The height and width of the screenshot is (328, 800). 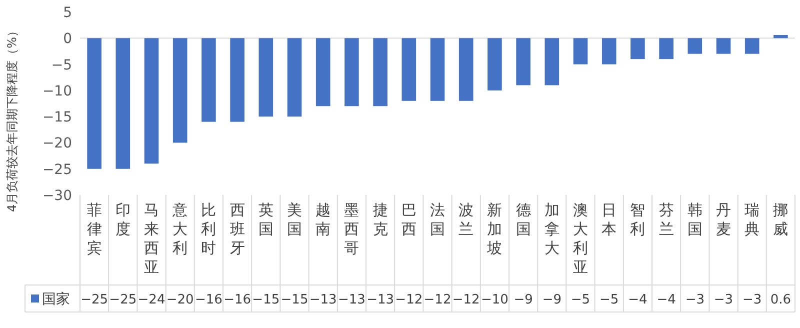 I want to click on data-label: −20, so click(x=180, y=300).